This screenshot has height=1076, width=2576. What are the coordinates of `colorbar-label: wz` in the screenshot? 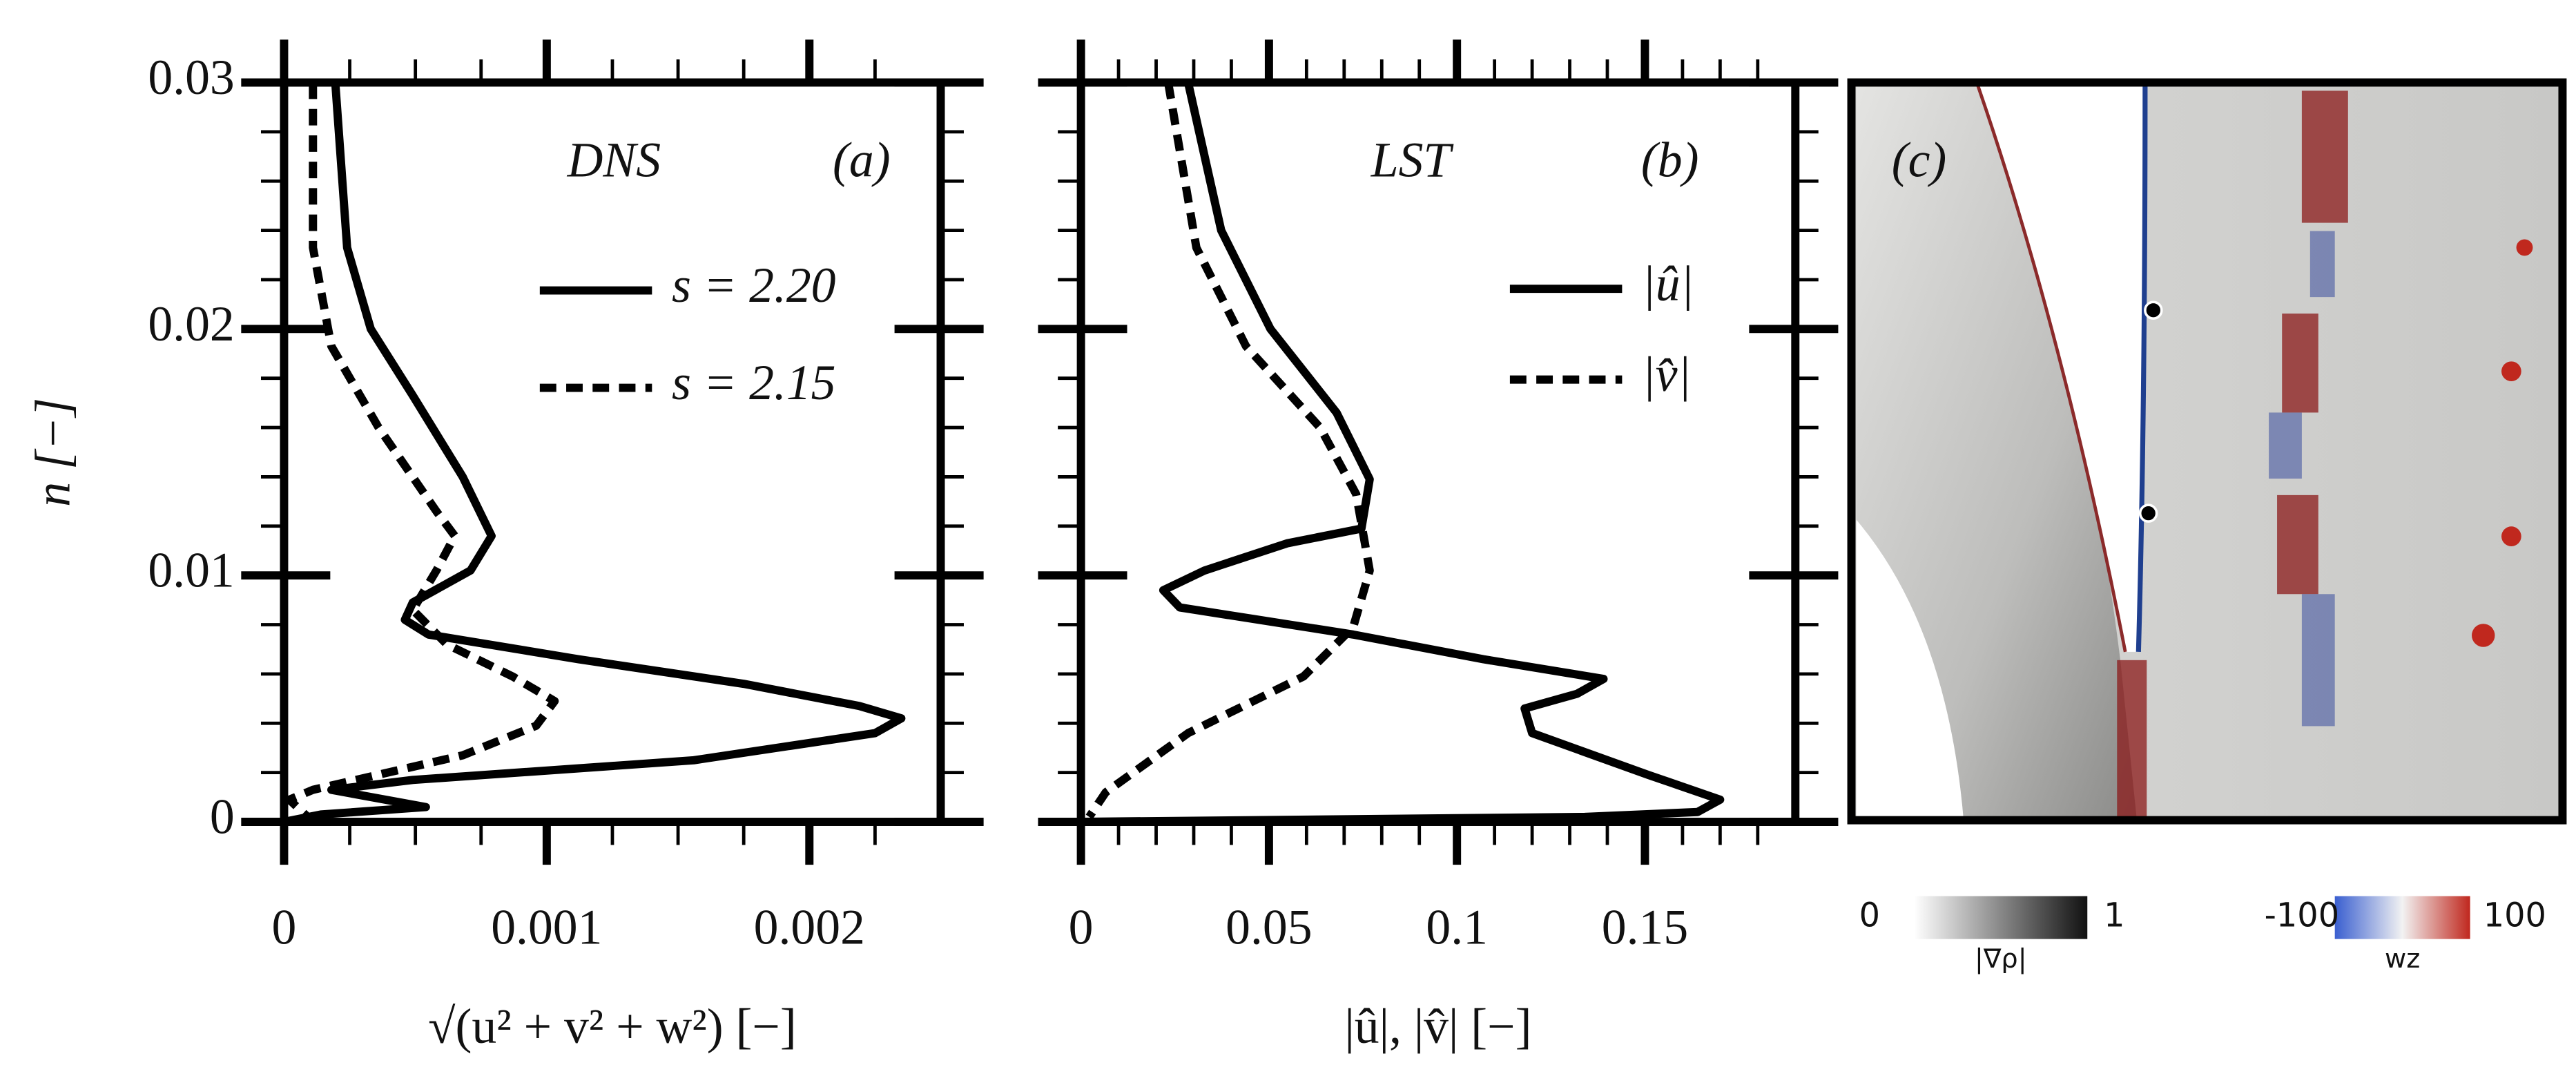 It's located at (2402, 959).